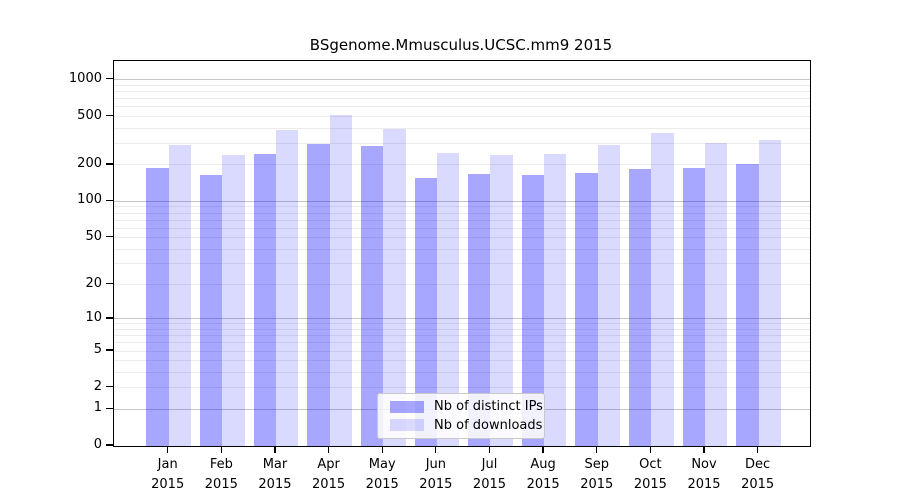 The height and width of the screenshot is (500, 900). I want to click on bar-downloads-sep, so click(609, 295).